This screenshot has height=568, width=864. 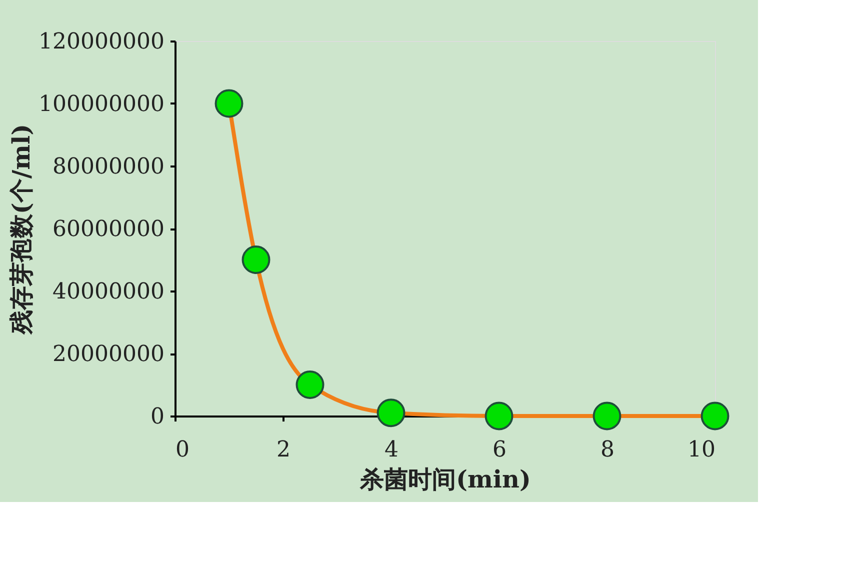 I want to click on y-tick-label: 60000000, so click(x=108, y=229).